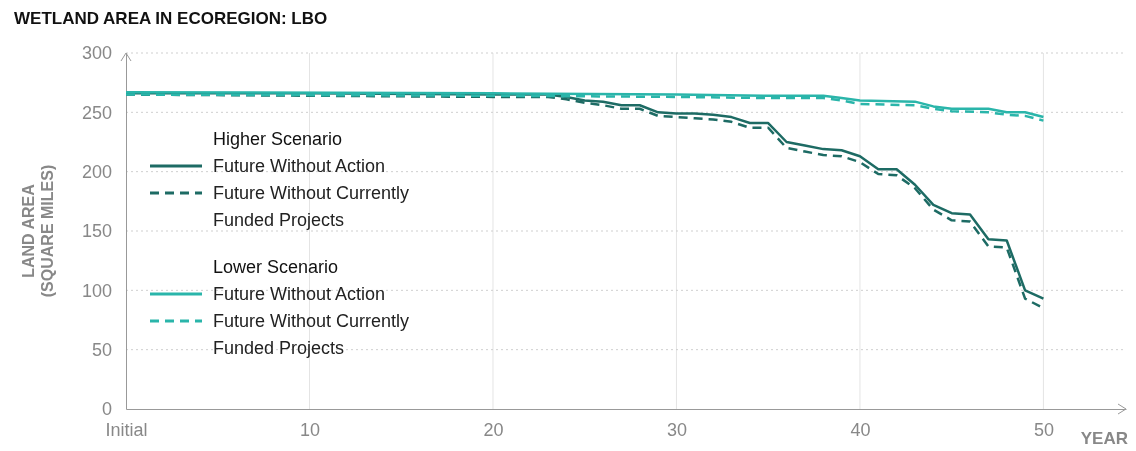 This screenshot has height=451, width=1136. I want to click on y-tick-label: 150, so click(96, 231).